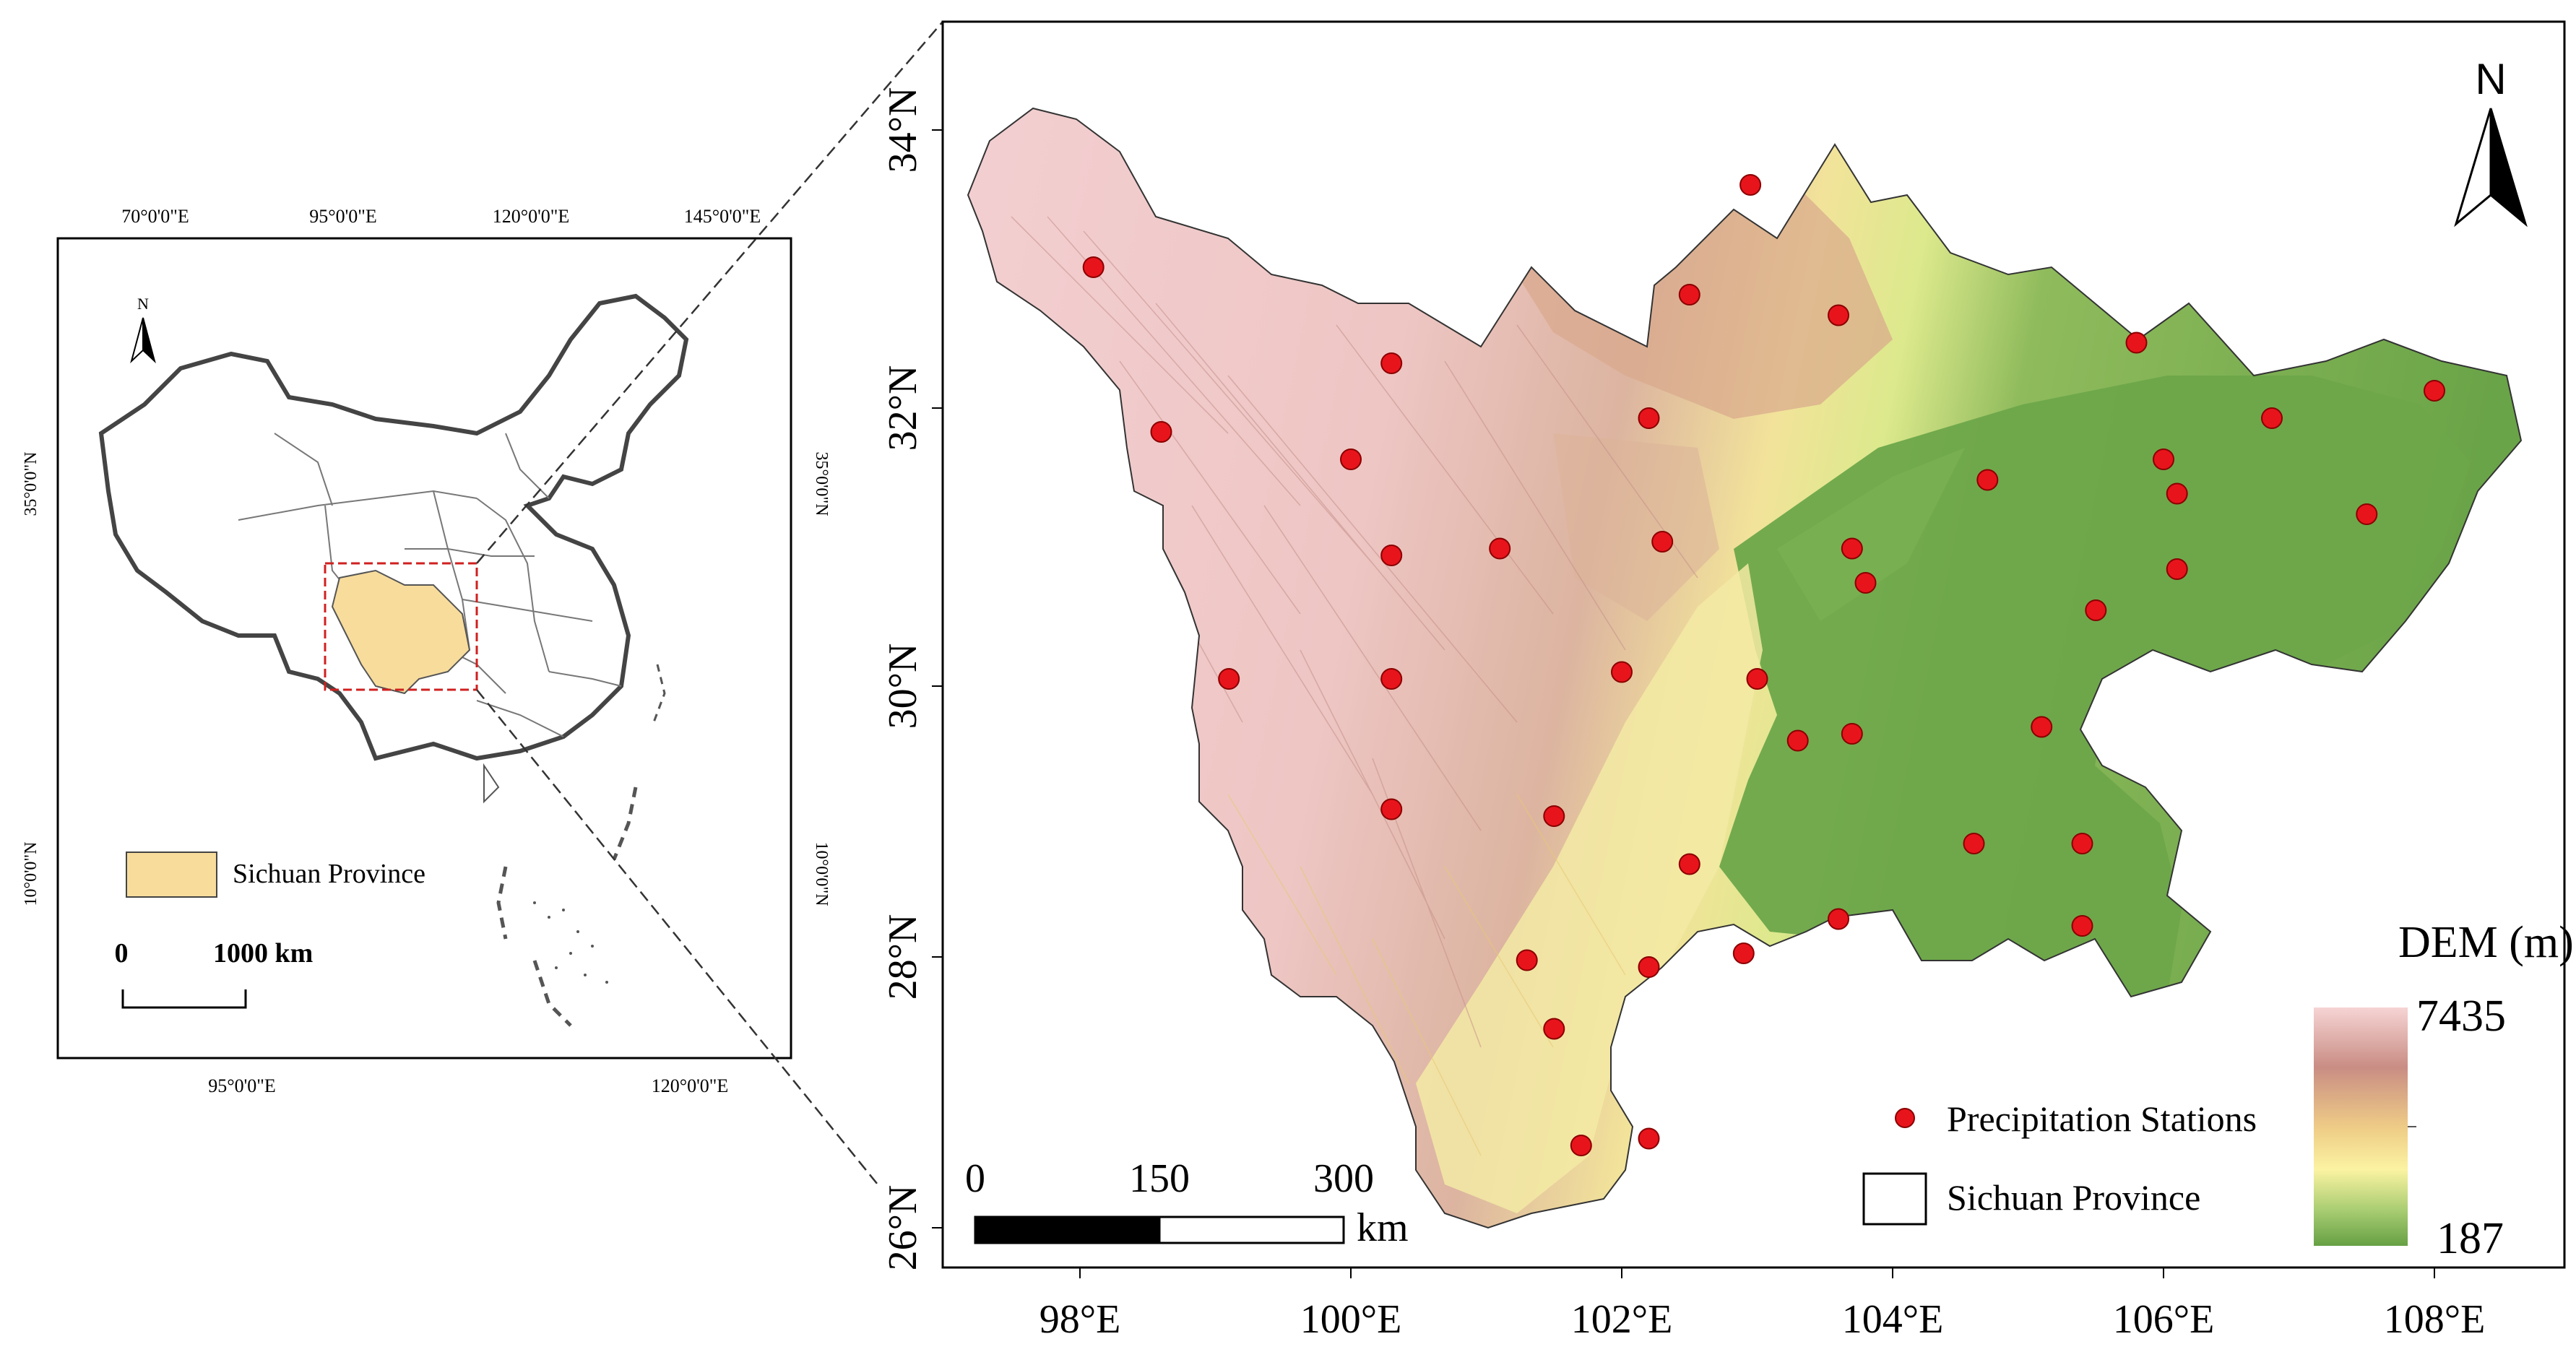 The height and width of the screenshot is (1352, 2576). What do you see at coordinates (2102, 1118) in the screenshot?
I see `legend-station-label: Precipitation Stations` at bounding box center [2102, 1118].